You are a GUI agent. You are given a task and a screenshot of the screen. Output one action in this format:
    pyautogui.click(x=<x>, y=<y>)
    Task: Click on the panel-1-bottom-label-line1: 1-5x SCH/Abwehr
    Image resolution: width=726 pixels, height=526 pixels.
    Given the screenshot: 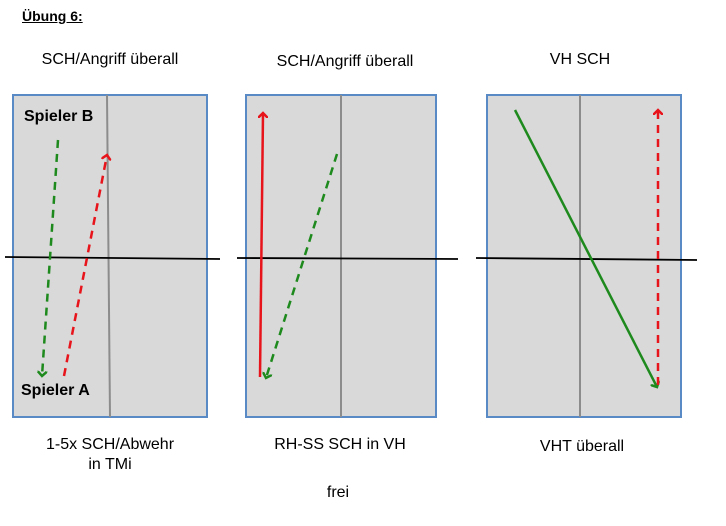 What is the action you would take?
    pyautogui.click(x=110, y=444)
    